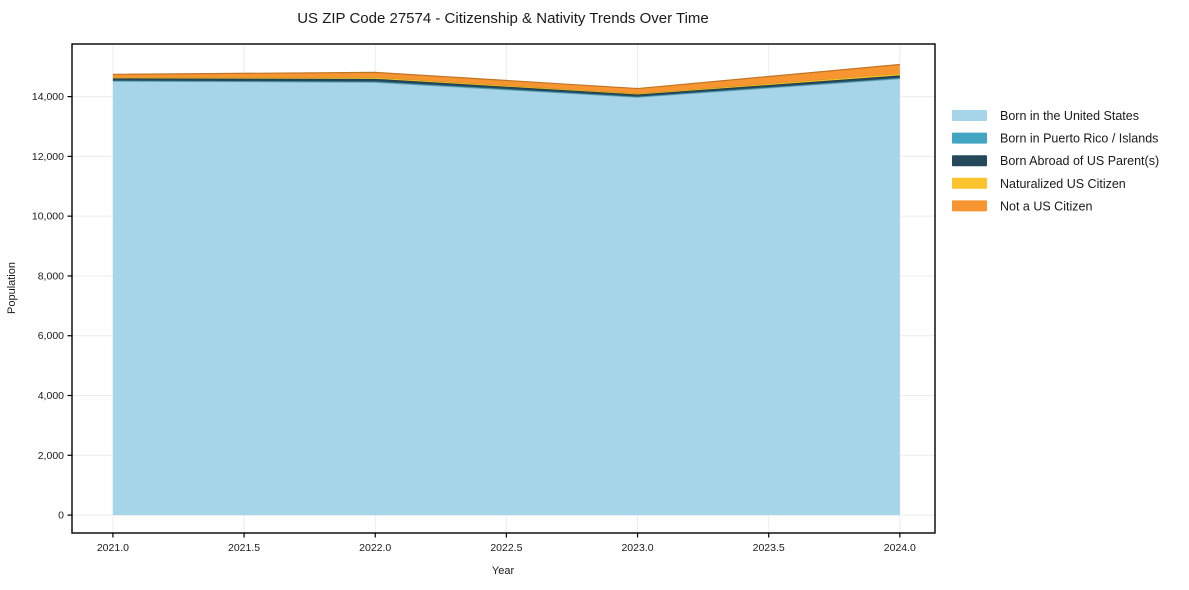 This screenshot has height=590, width=1189. What do you see at coordinates (48, 97) in the screenshot?
I see `y-tick-label: 14,000` at bounding box center [48, 97].